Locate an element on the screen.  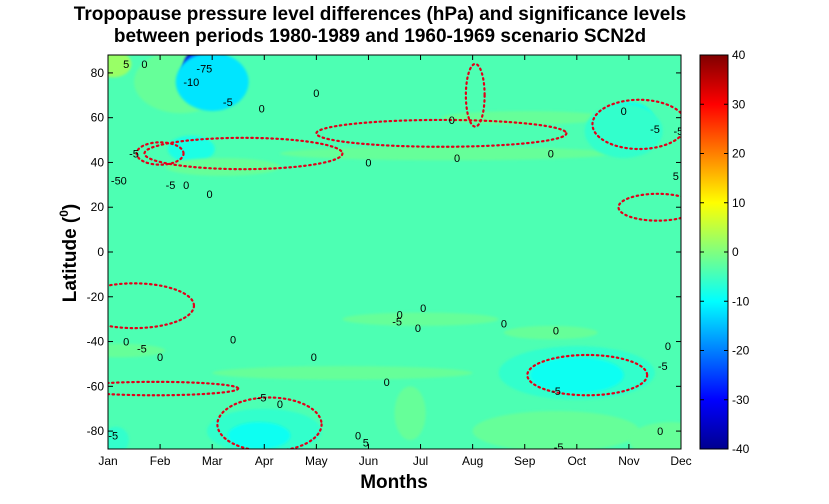
x-tick-label: Mar is located at coordinates (212, 461).